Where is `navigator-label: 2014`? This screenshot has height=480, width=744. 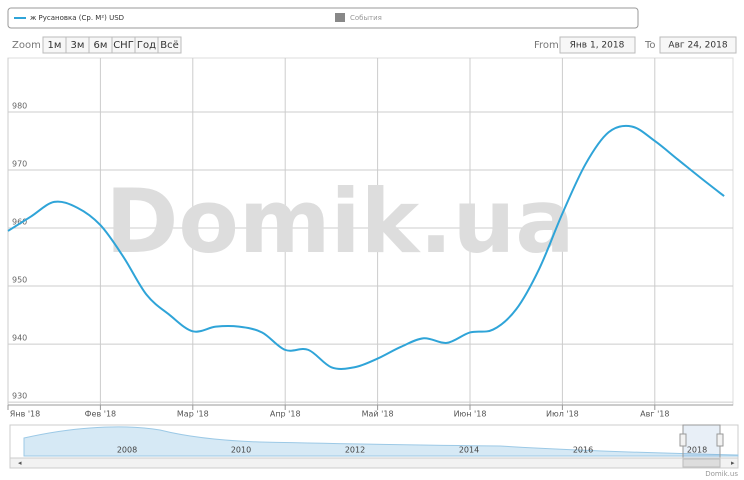 navigator-label: 2014 is located at coordinates (469, 450).